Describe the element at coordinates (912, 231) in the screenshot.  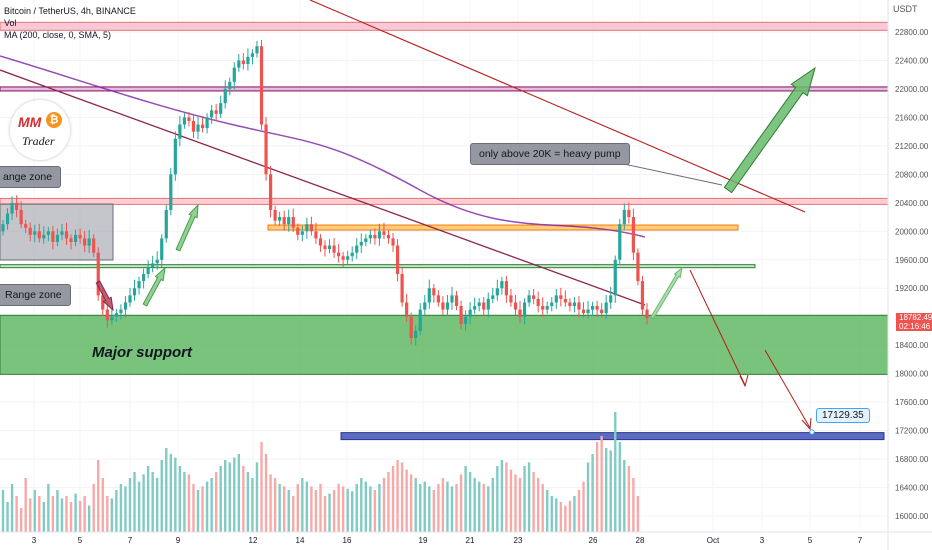
I see `y-tick-label: 20000.00` at that location.